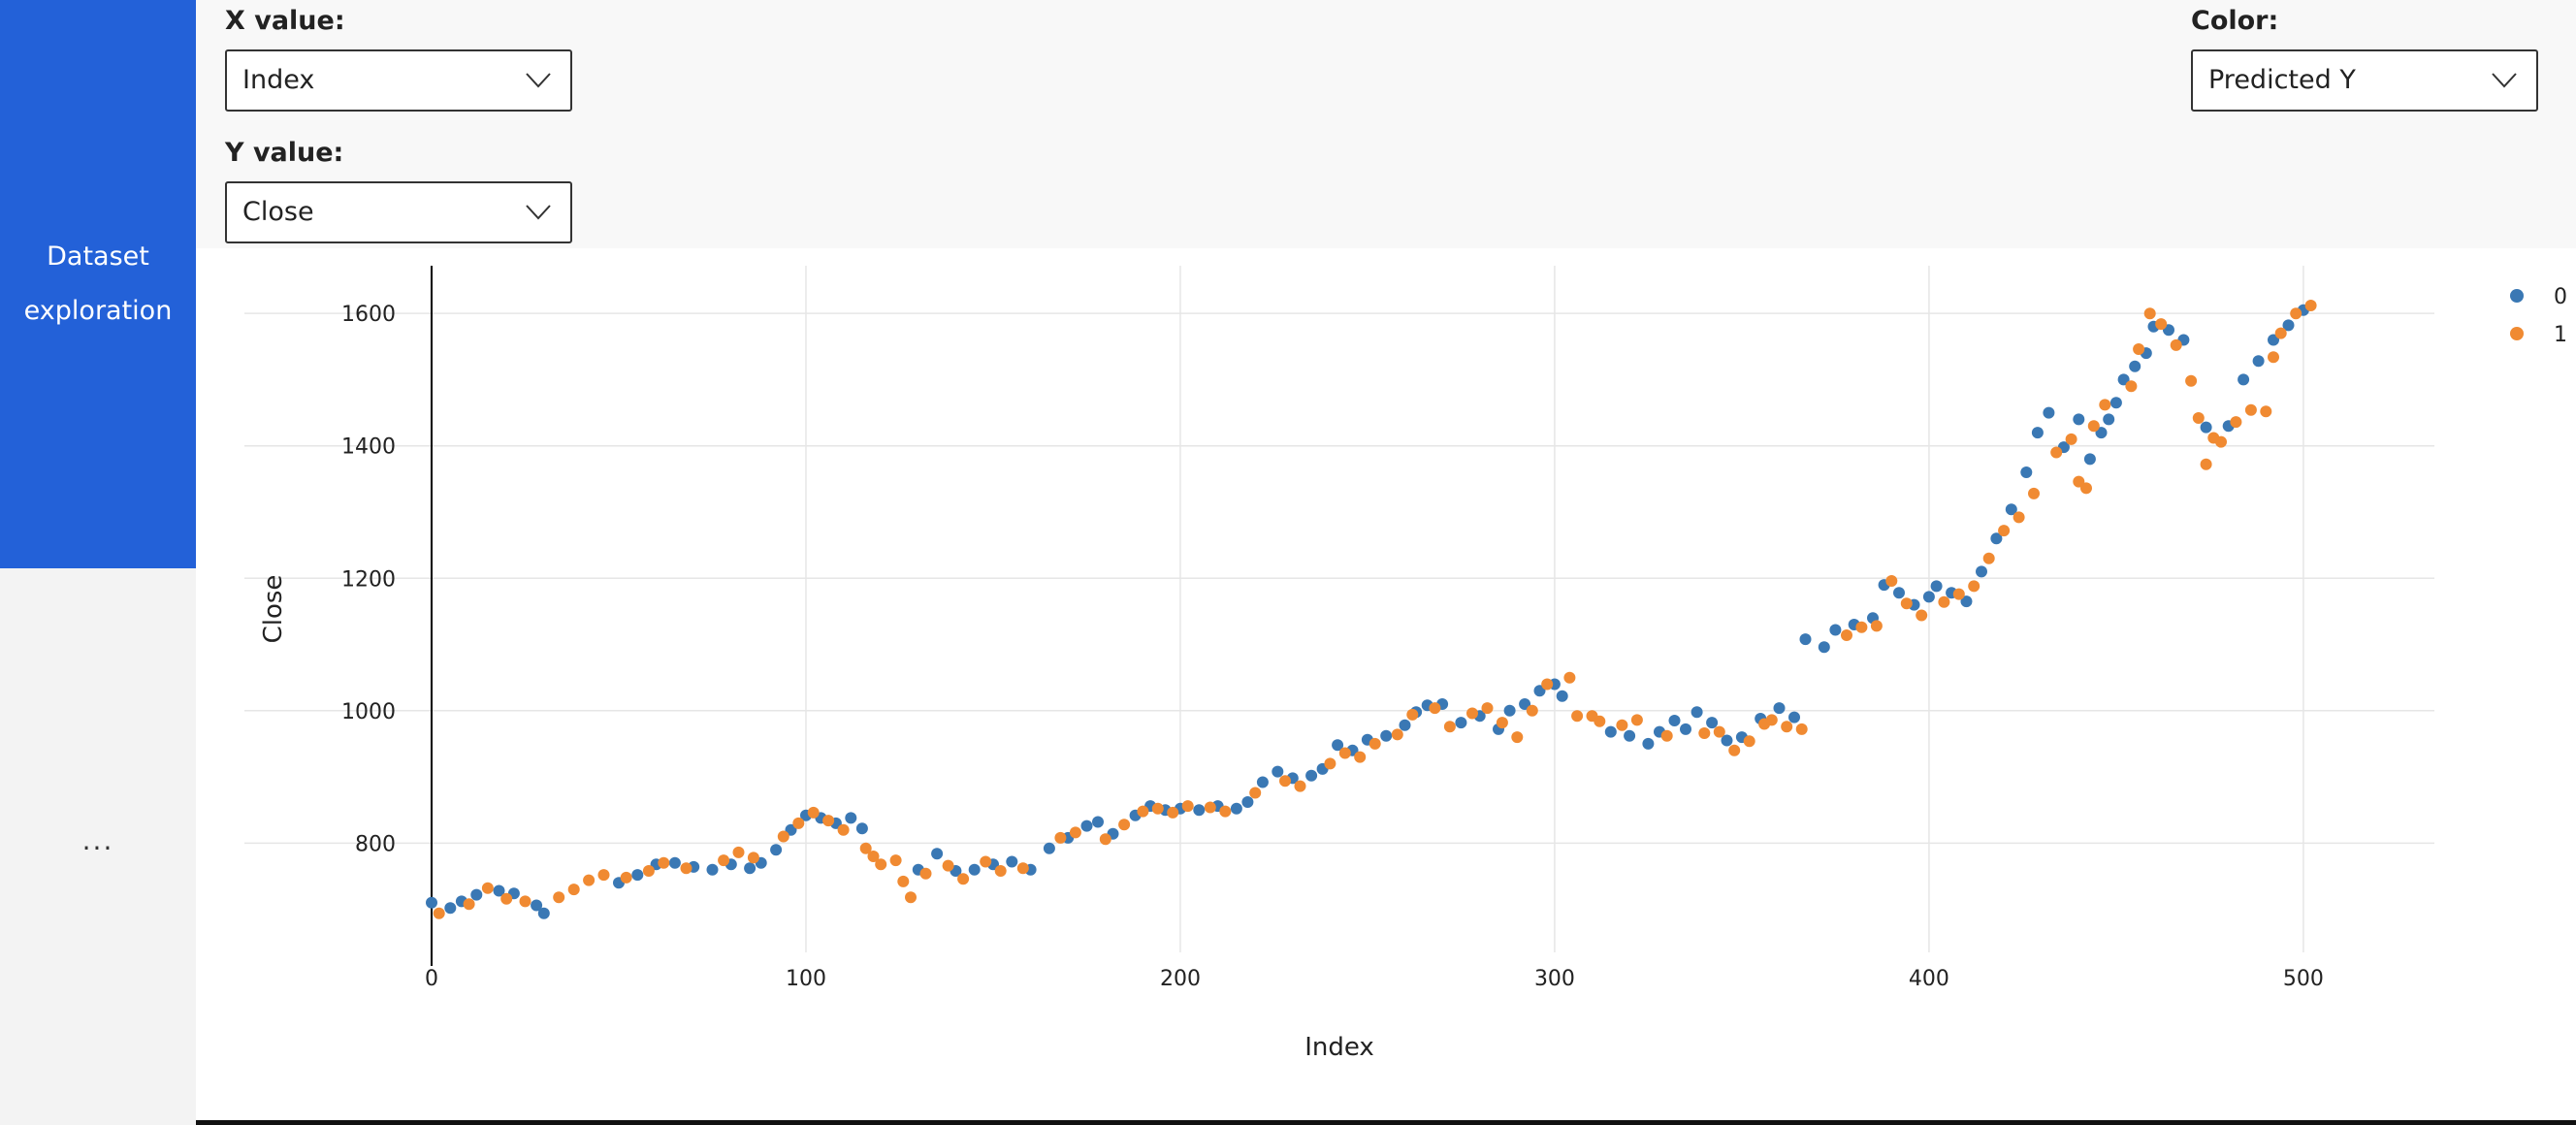 This screenshot has width=2576, height=1125. Describe the element at coordinates (2538, 316) in the screenshot. I see `chart-legend: 01` at that location.